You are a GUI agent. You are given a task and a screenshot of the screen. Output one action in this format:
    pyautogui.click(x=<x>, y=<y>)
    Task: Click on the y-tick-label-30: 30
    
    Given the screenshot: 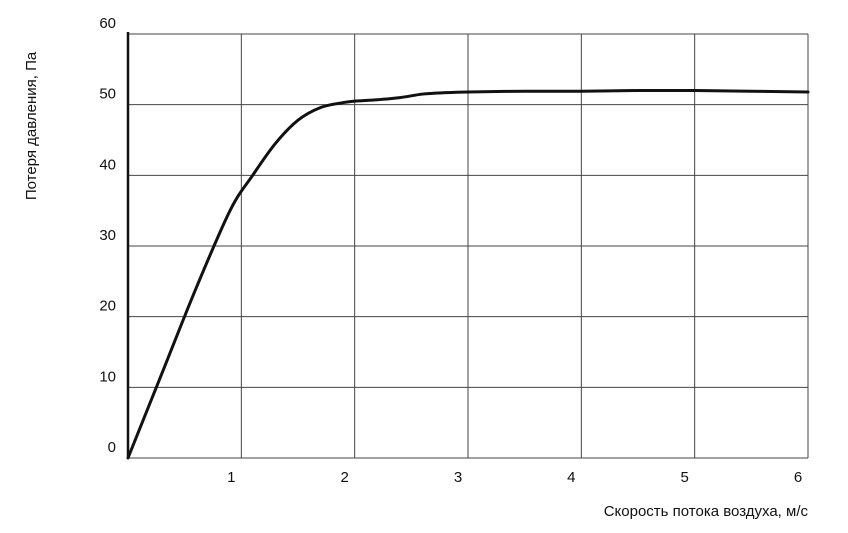 What is the action you would take?
    pyautogui.click(x=107, y=235)
    